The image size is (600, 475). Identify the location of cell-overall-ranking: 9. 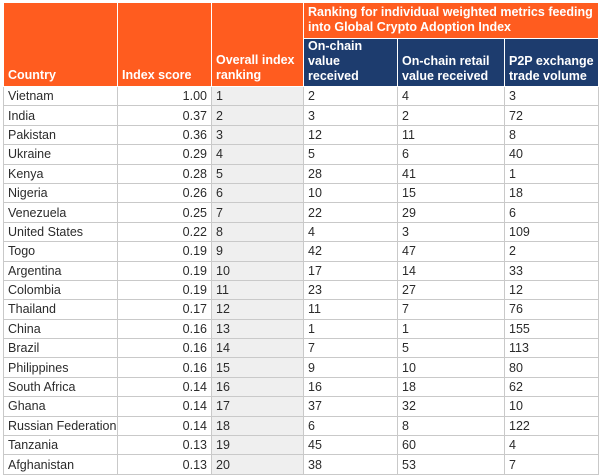
(257, 251).